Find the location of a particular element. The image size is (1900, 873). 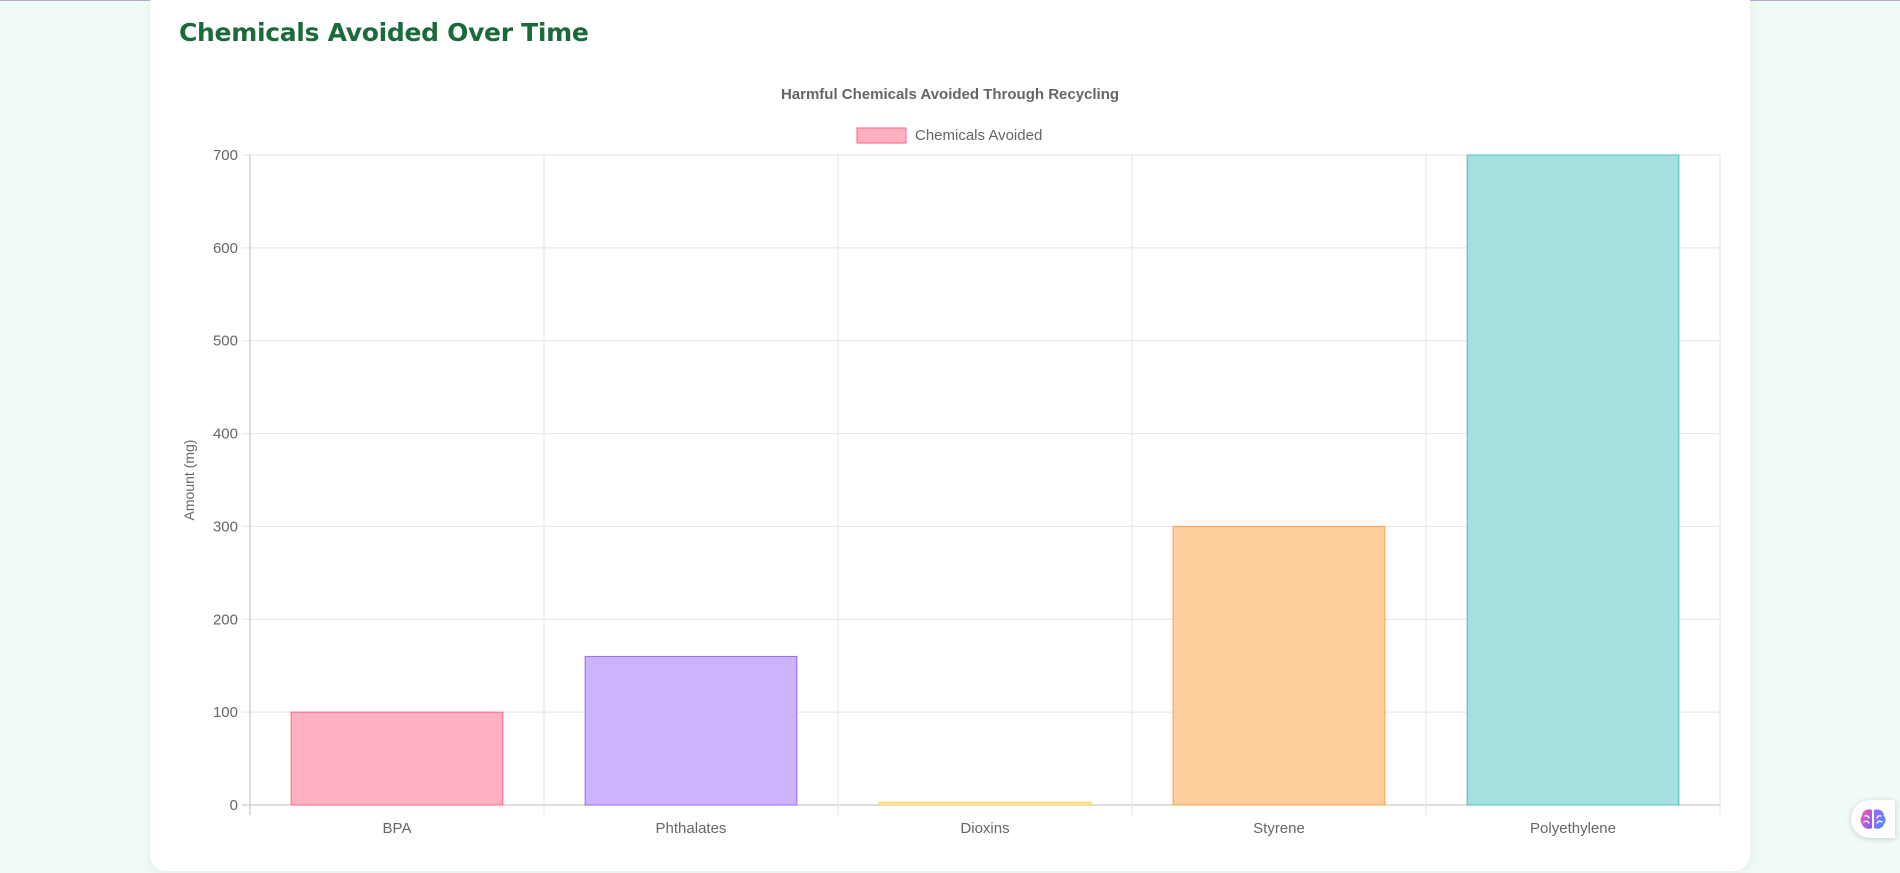

y-tick-label: 0 is located at coordinates (234, 805).